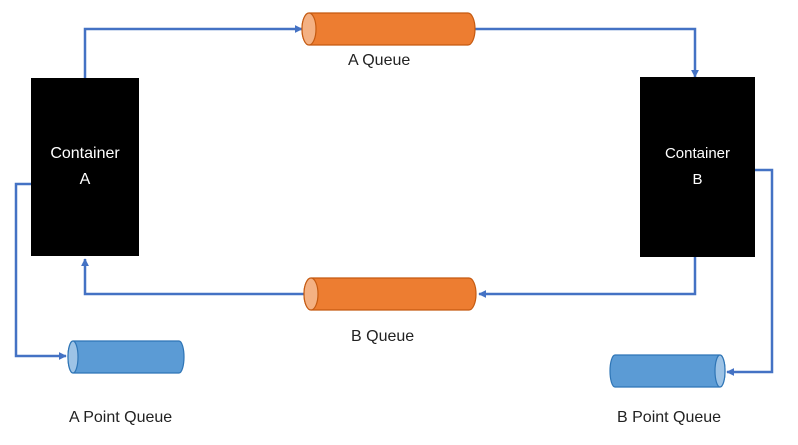 This screenshot has width=798, height=445. I want to click on connector-container-b-to-b-queue, so click(587, 277).